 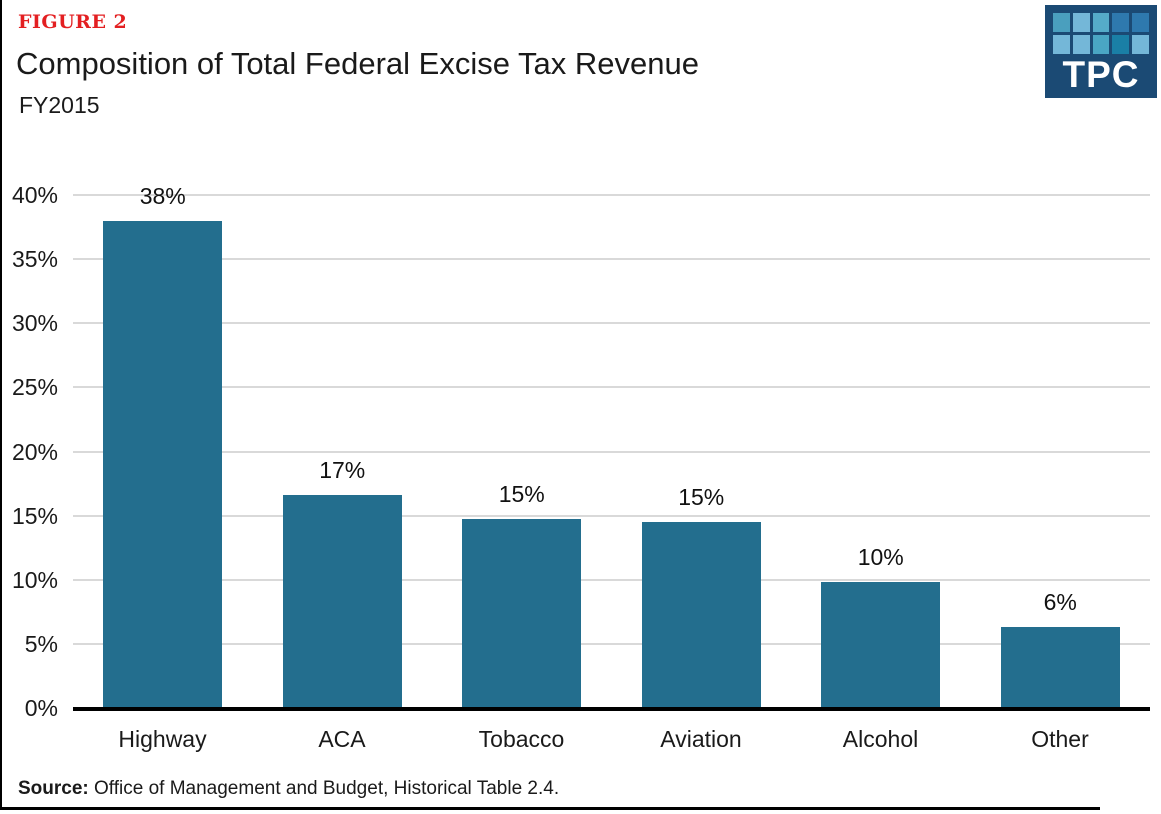 I want to click on bar-value-label: 6%, so click(x=1060, y=602).